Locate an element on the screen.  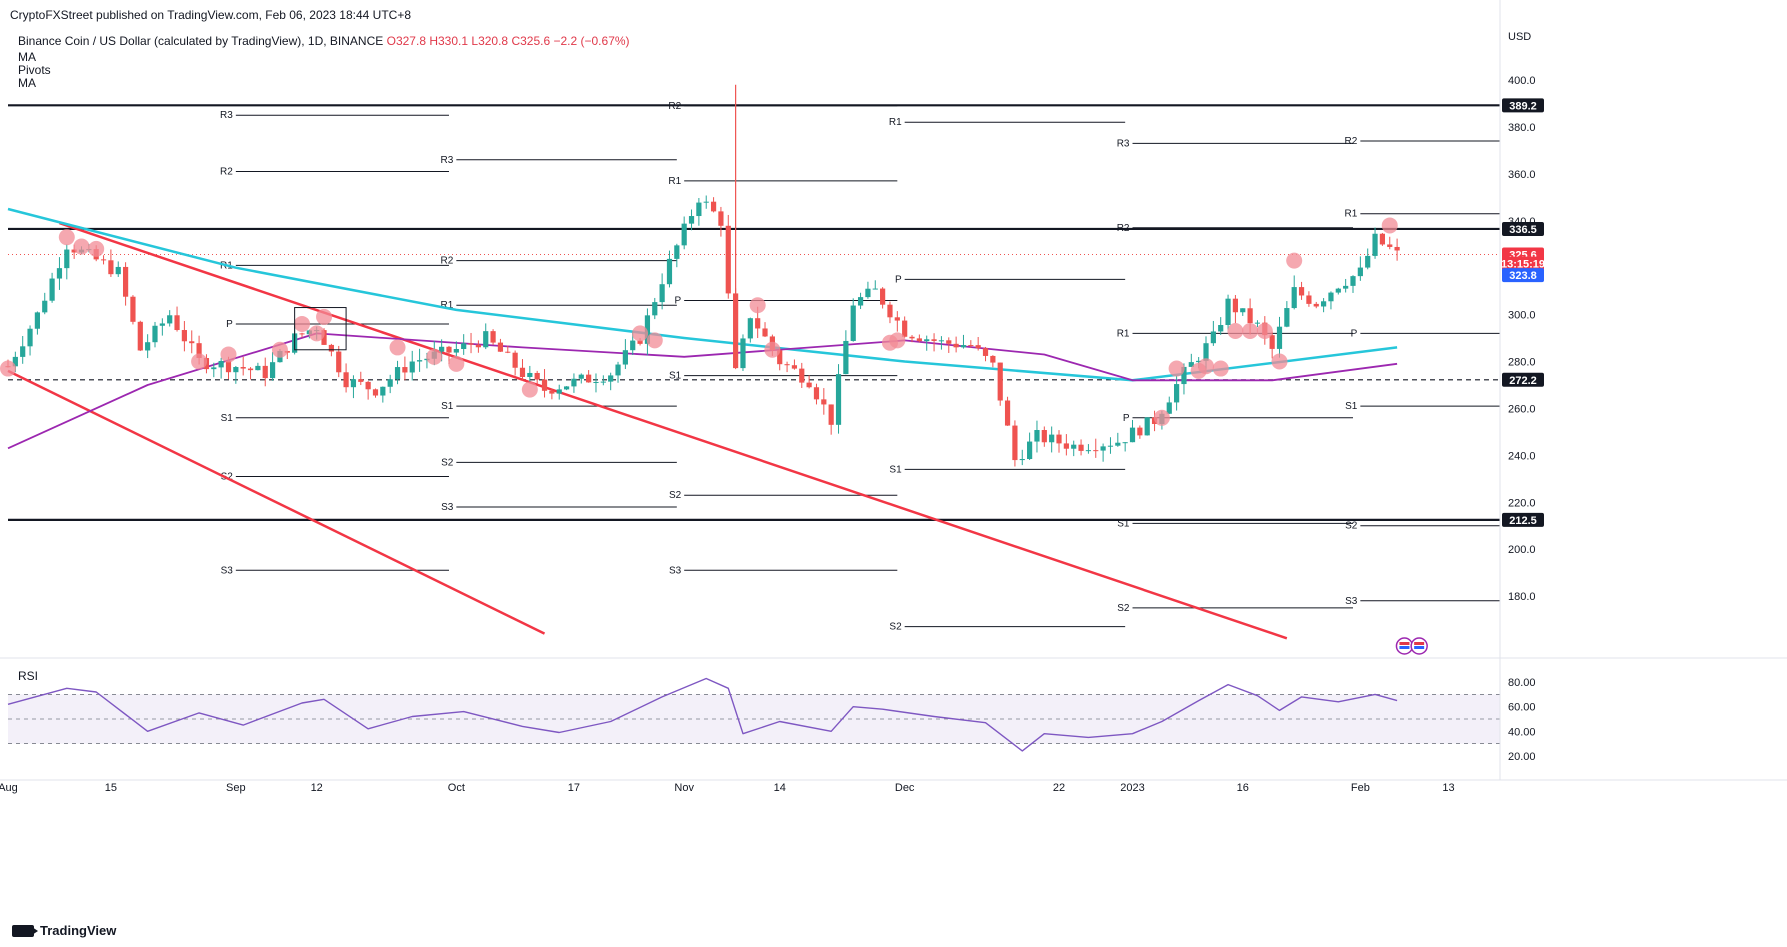
indicator-pivots: Pivots is located at coordinates (34, 70).